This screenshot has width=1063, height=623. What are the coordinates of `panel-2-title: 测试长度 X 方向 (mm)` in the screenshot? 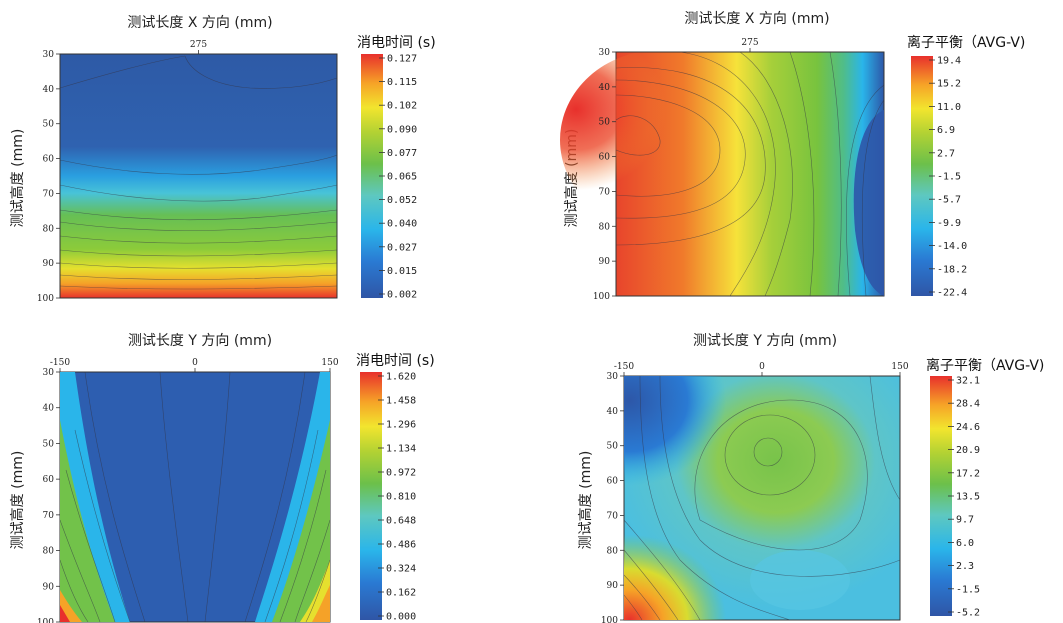 It's located at (756, 19).